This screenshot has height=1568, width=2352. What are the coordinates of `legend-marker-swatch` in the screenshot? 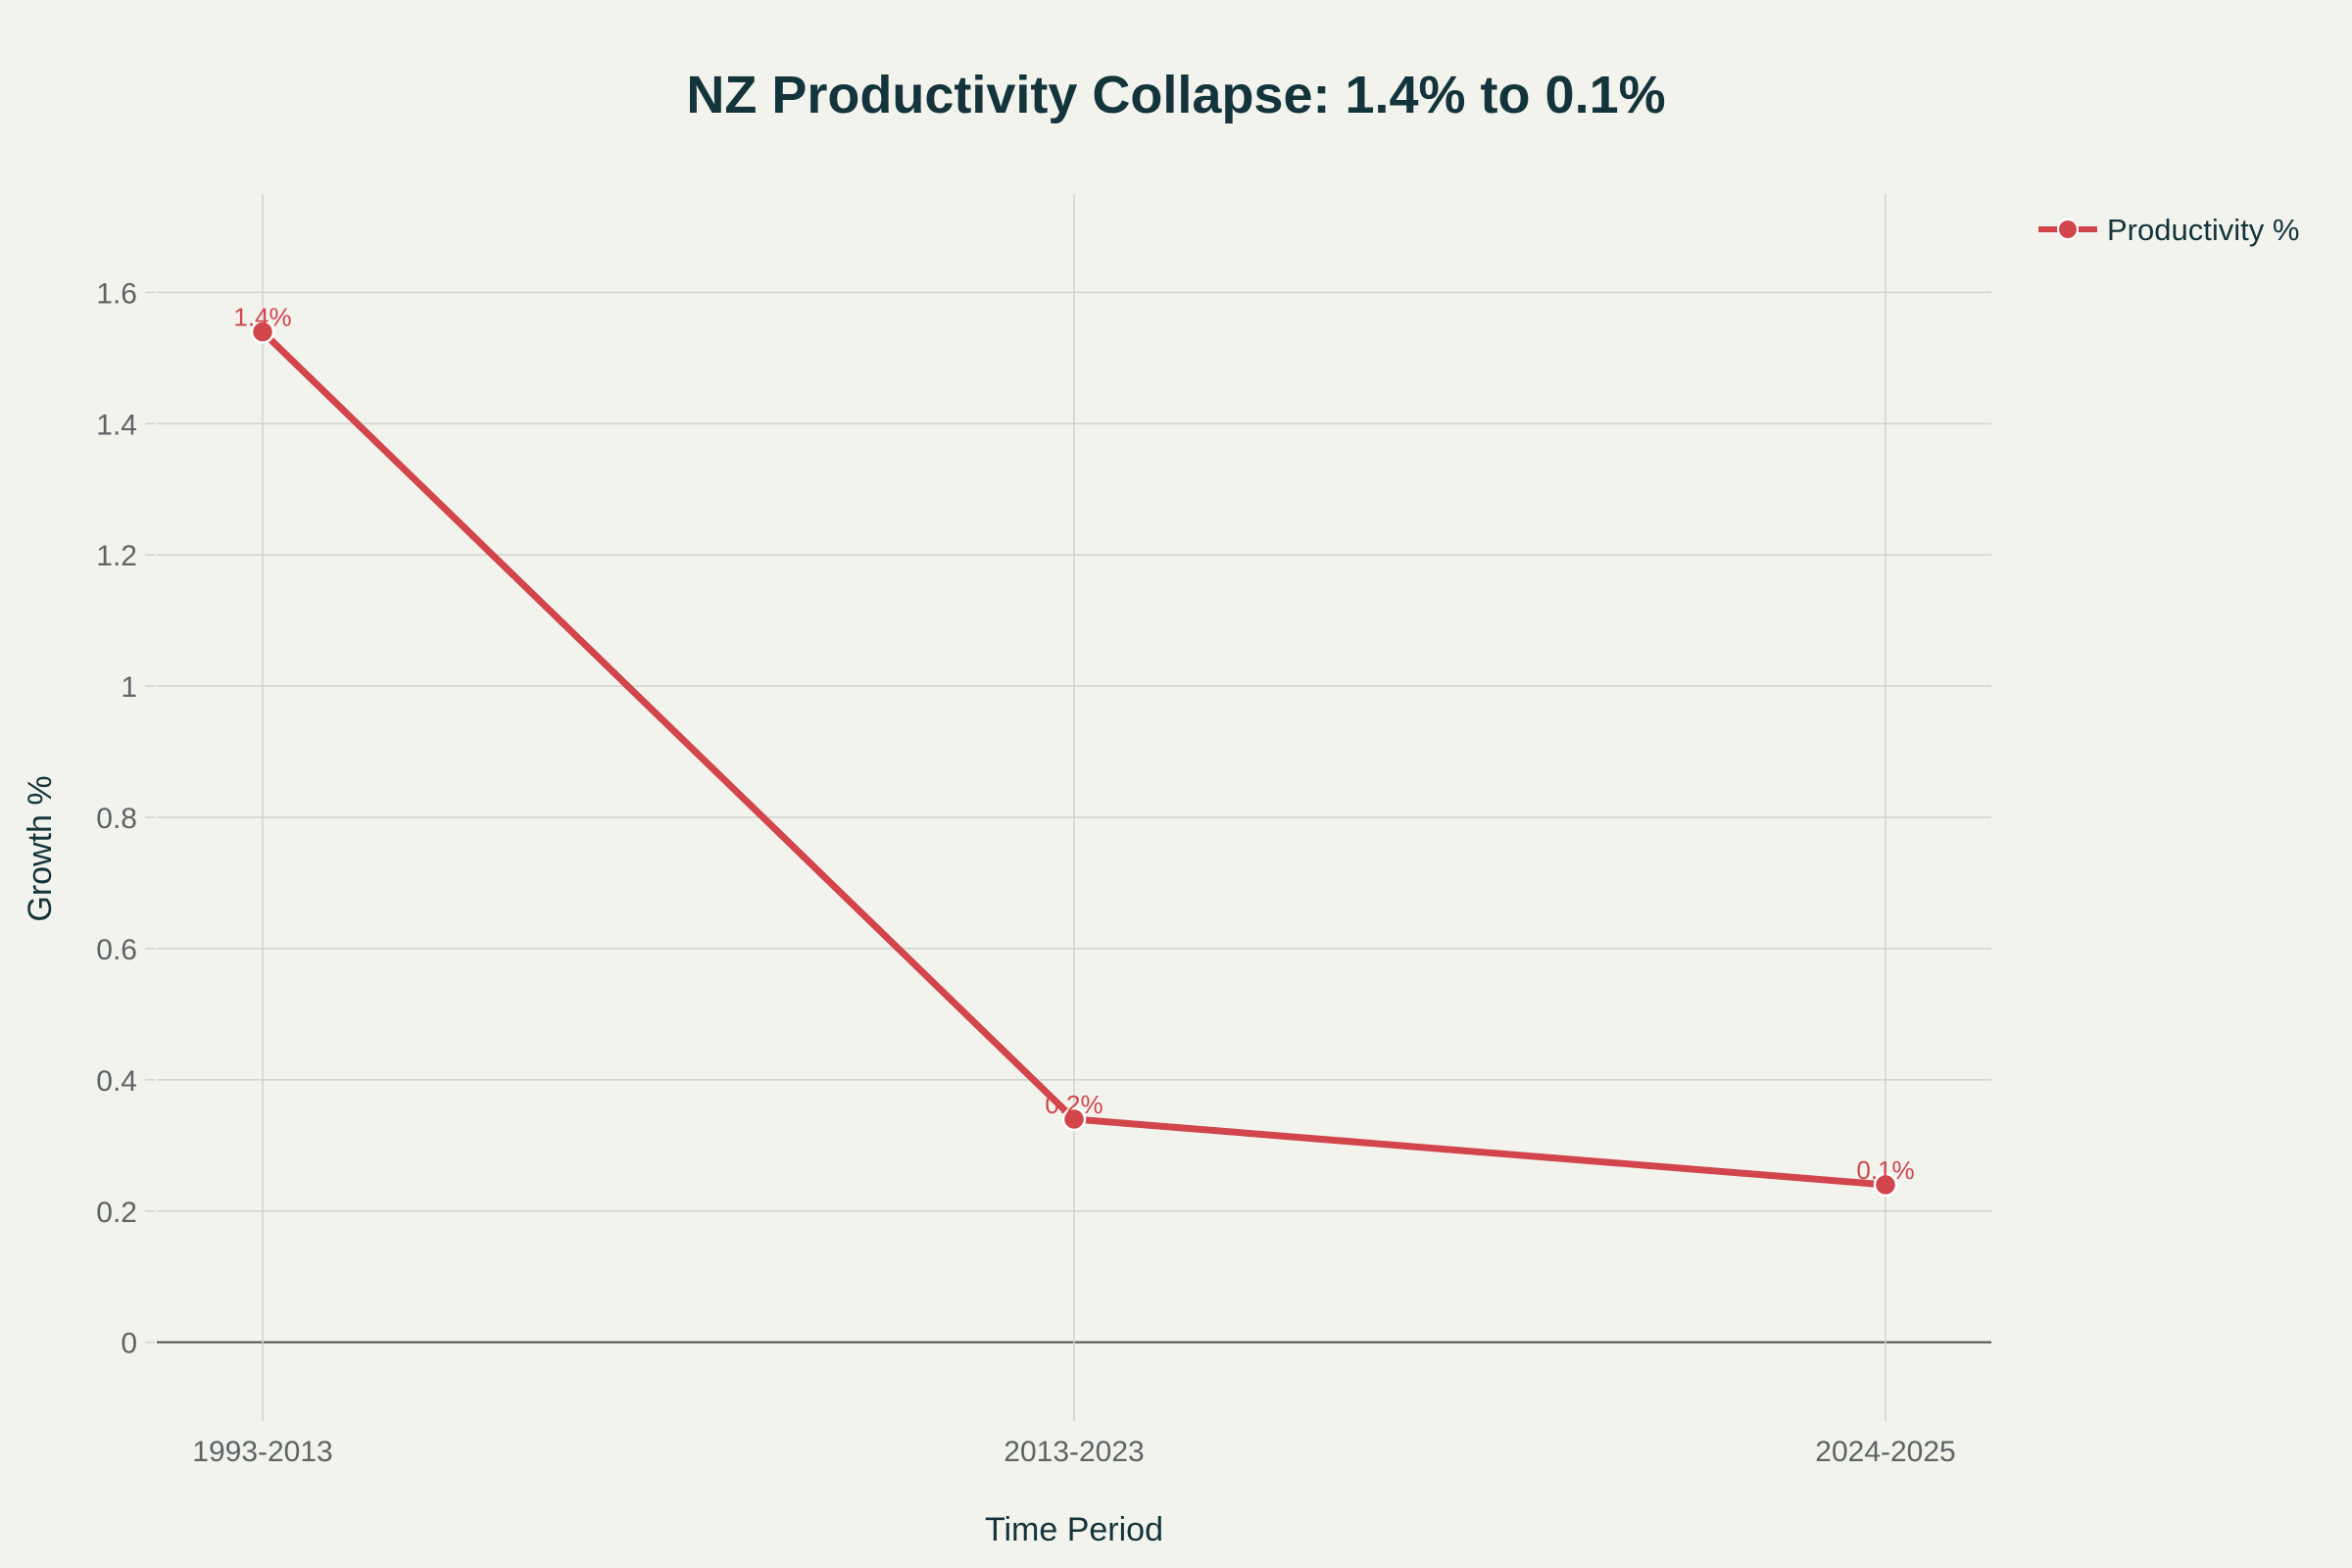 It's located at (2068, 229).